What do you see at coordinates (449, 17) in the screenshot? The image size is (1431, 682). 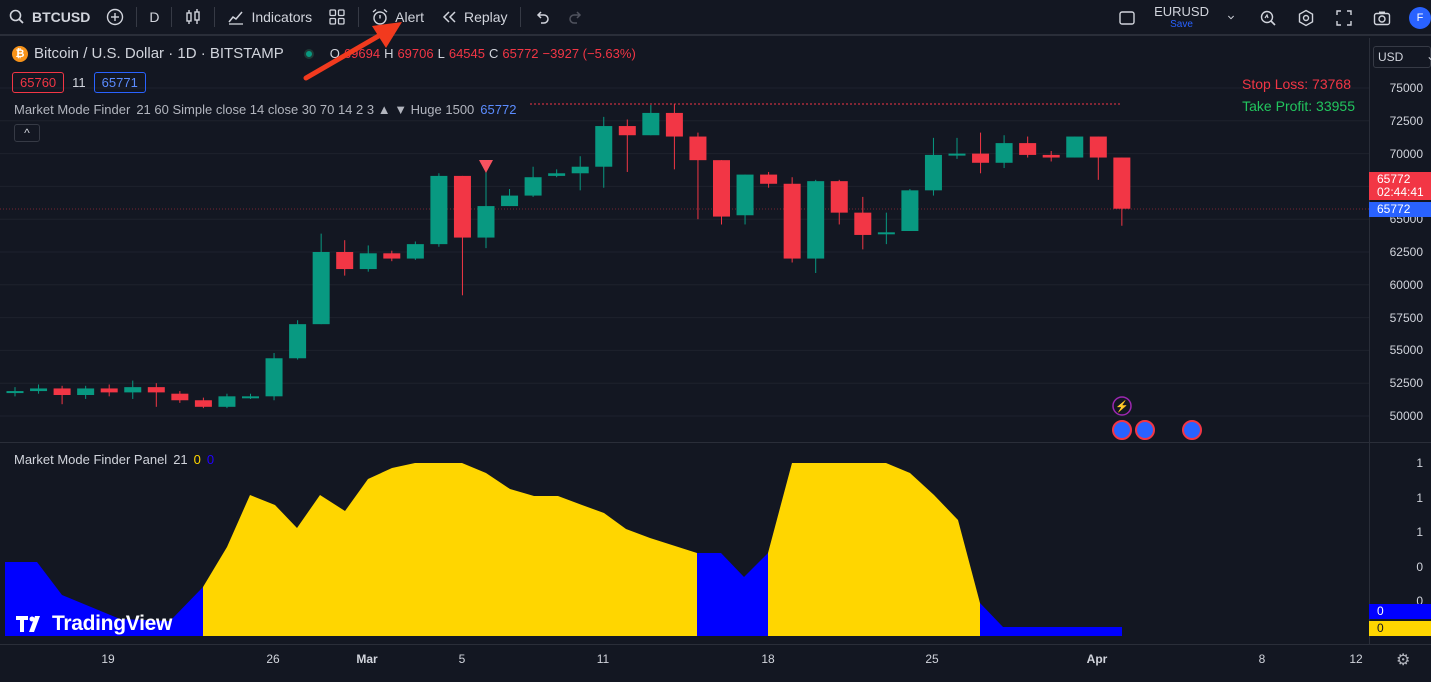 I see `rewind-icon` at bounding box center [449, 17].